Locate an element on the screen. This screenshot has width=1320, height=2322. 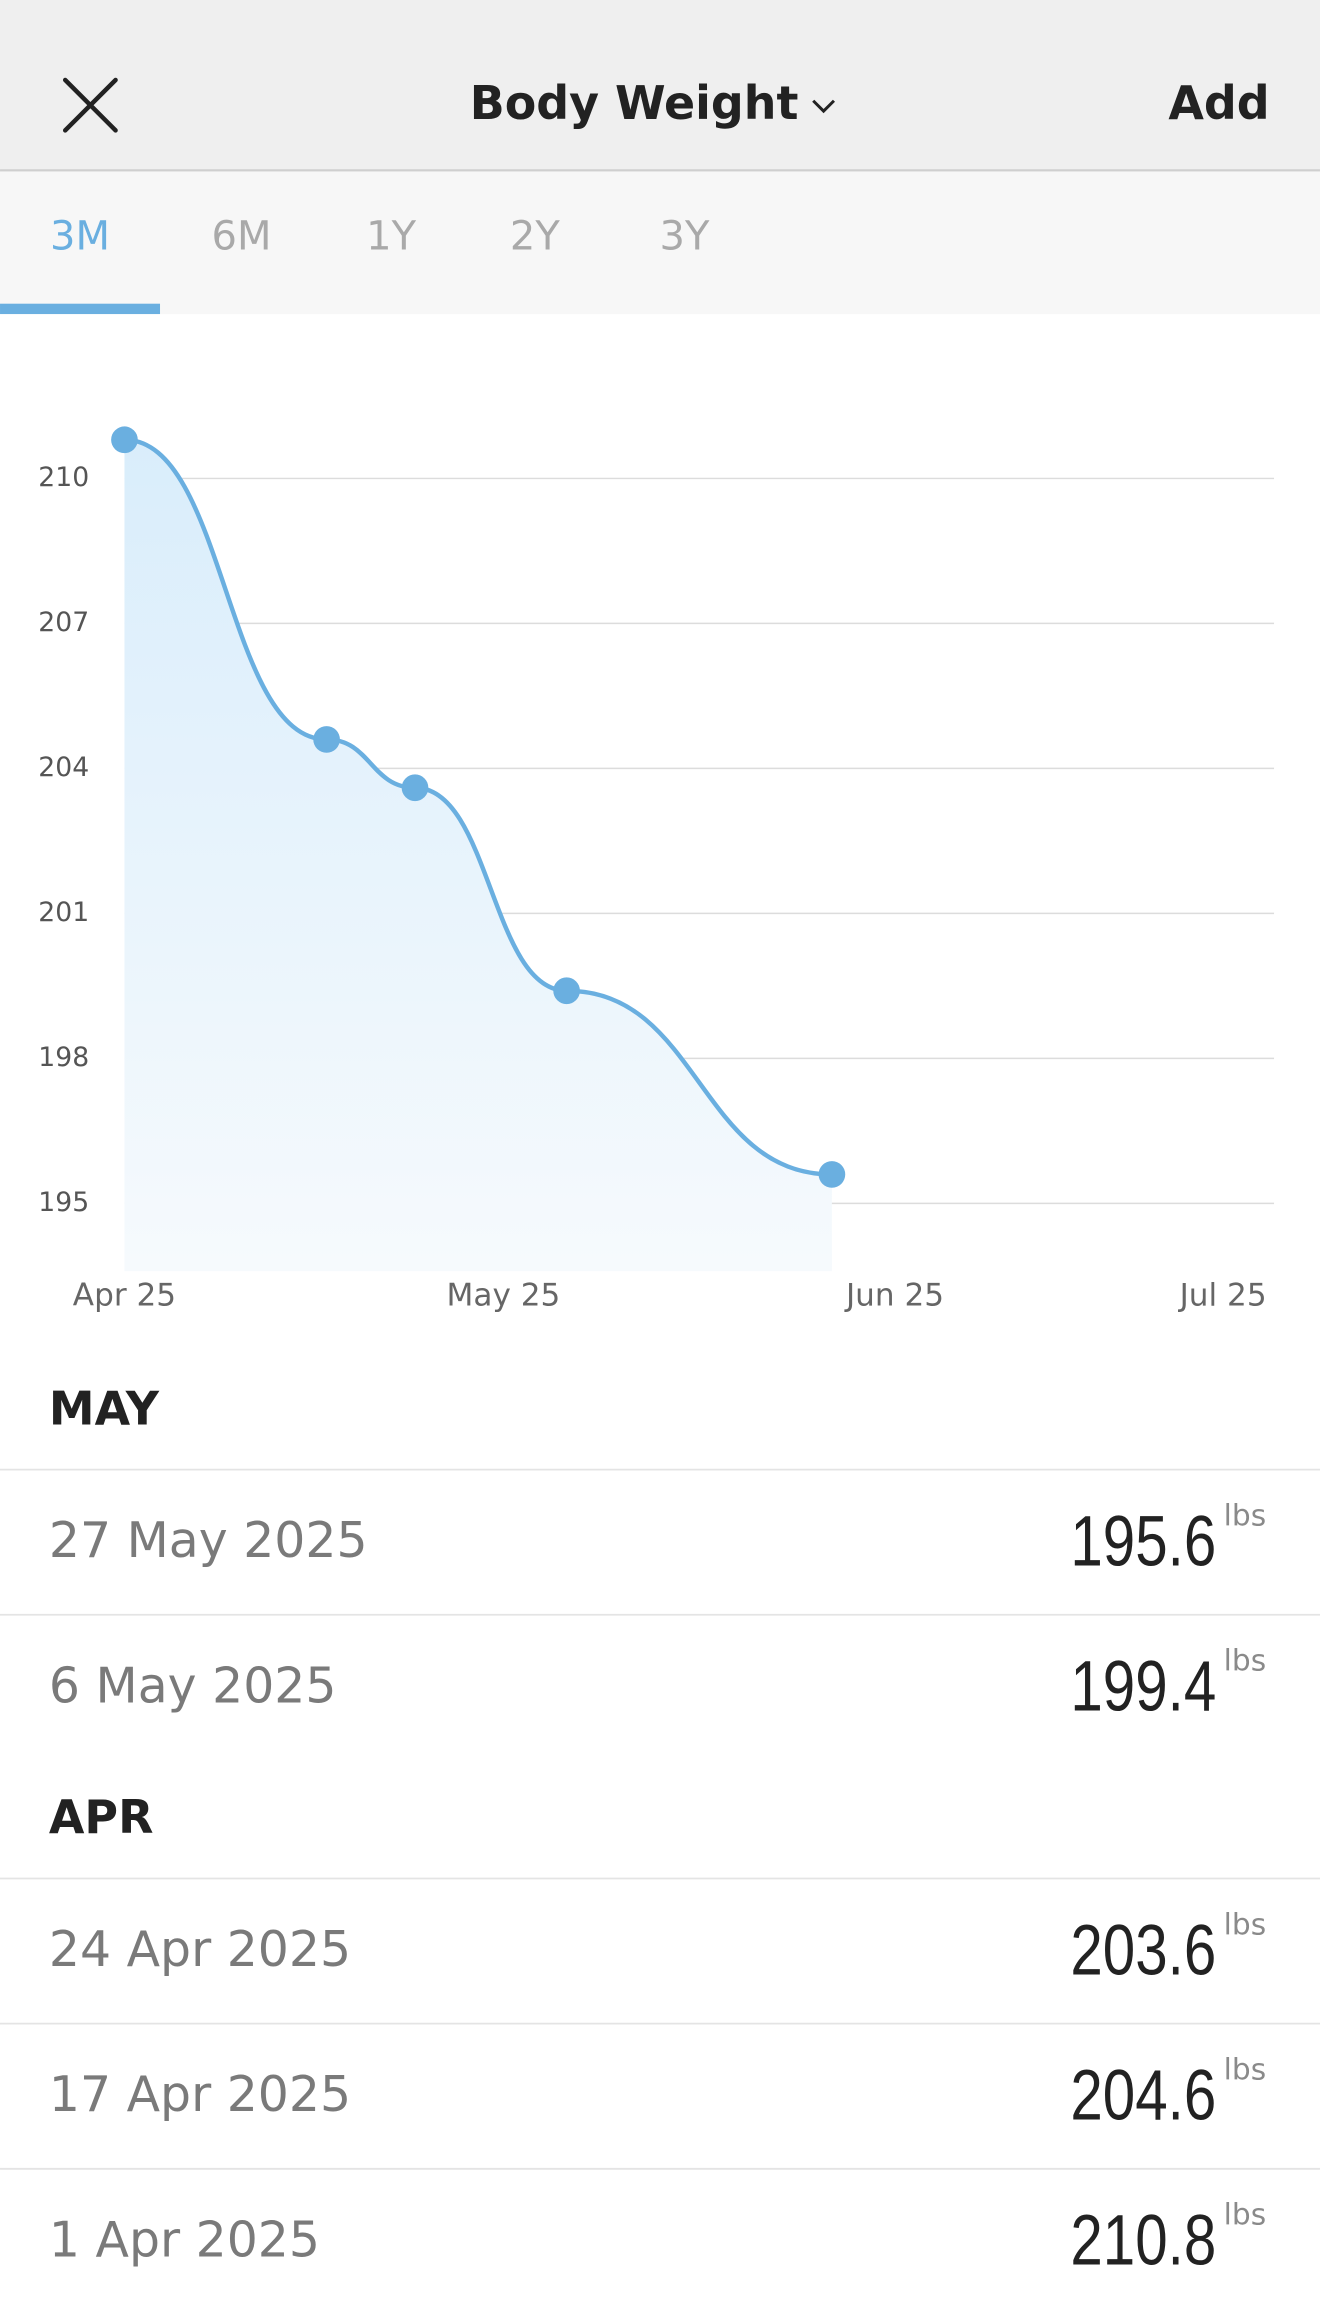
entry-value: 203.6 is located at coordinates (1143, 1950).